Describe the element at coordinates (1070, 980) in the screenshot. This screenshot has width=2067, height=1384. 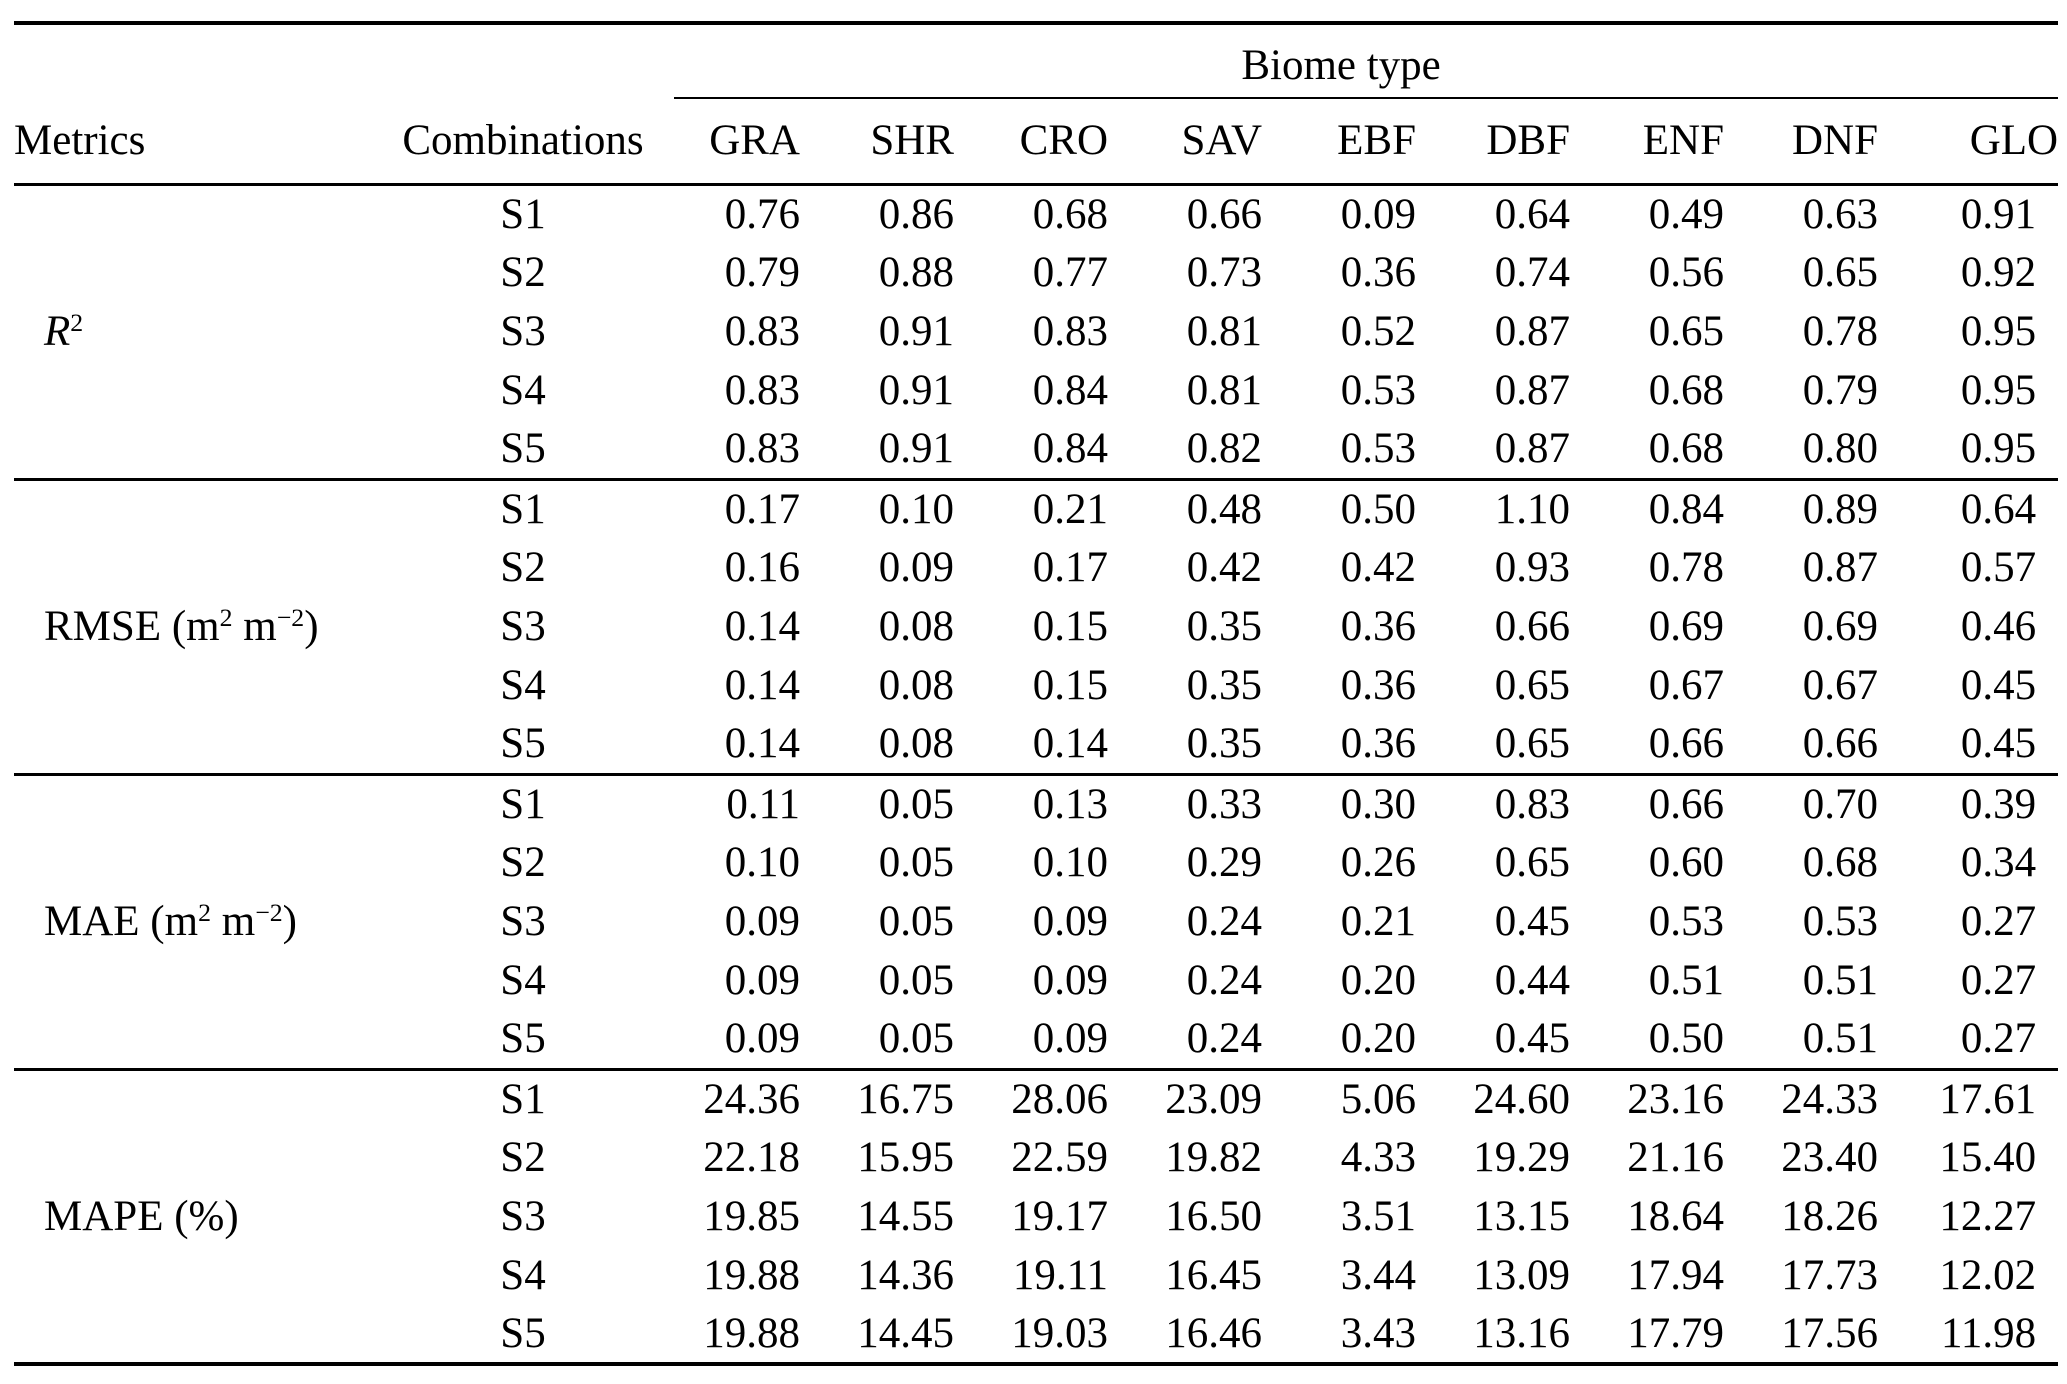
I see `value-mae-s4-cro: 0.09` at that location.